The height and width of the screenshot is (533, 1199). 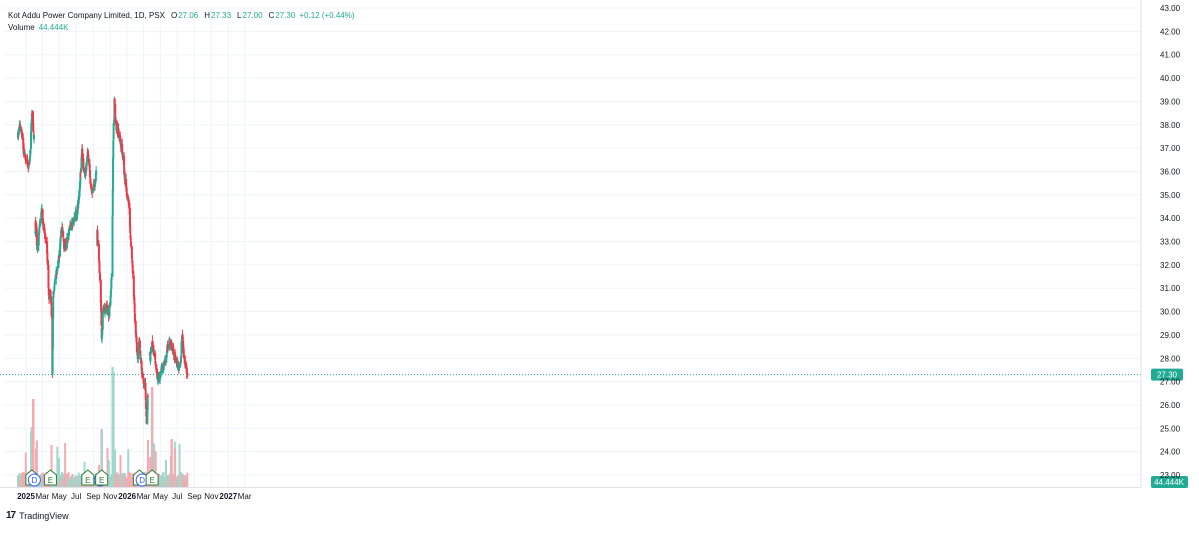 What do you see at coordinates (1169, 482) in the screenshot?
I see `volume-badge-label: 44.444K` at bounding box center [1169, 482].